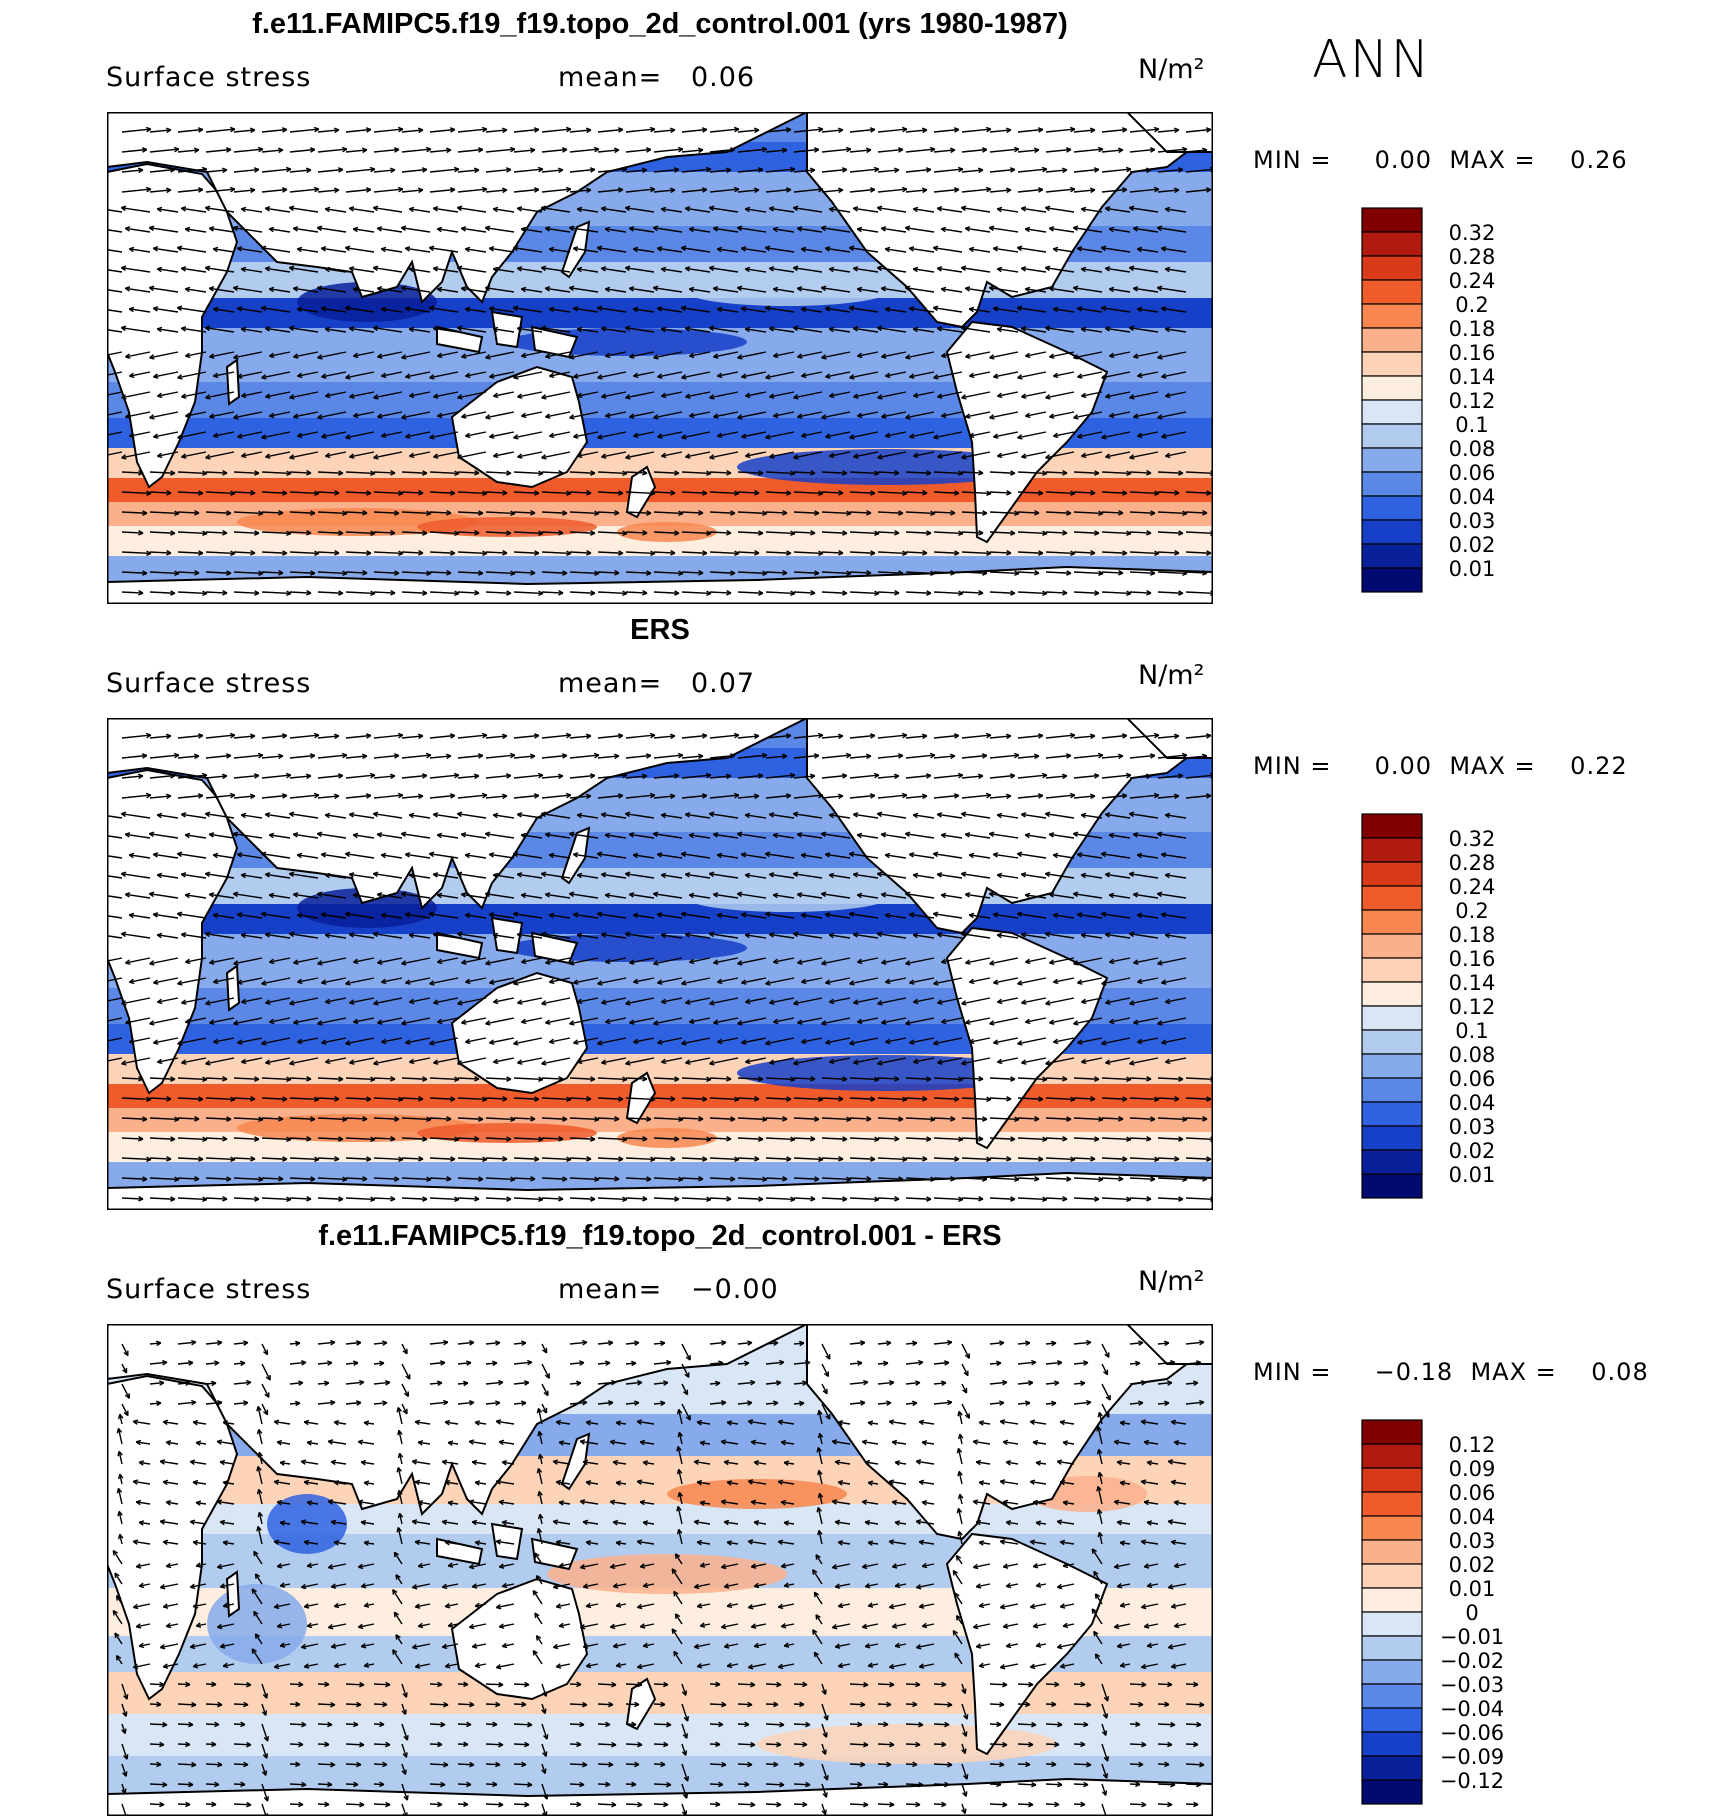  I want to click on mean-value: −0.00, so click(734, 1289).